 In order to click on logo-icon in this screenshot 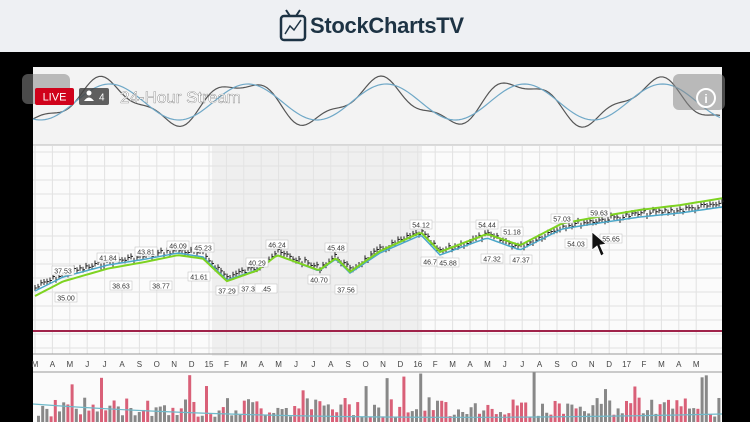, I will do `click(293, 25)`.